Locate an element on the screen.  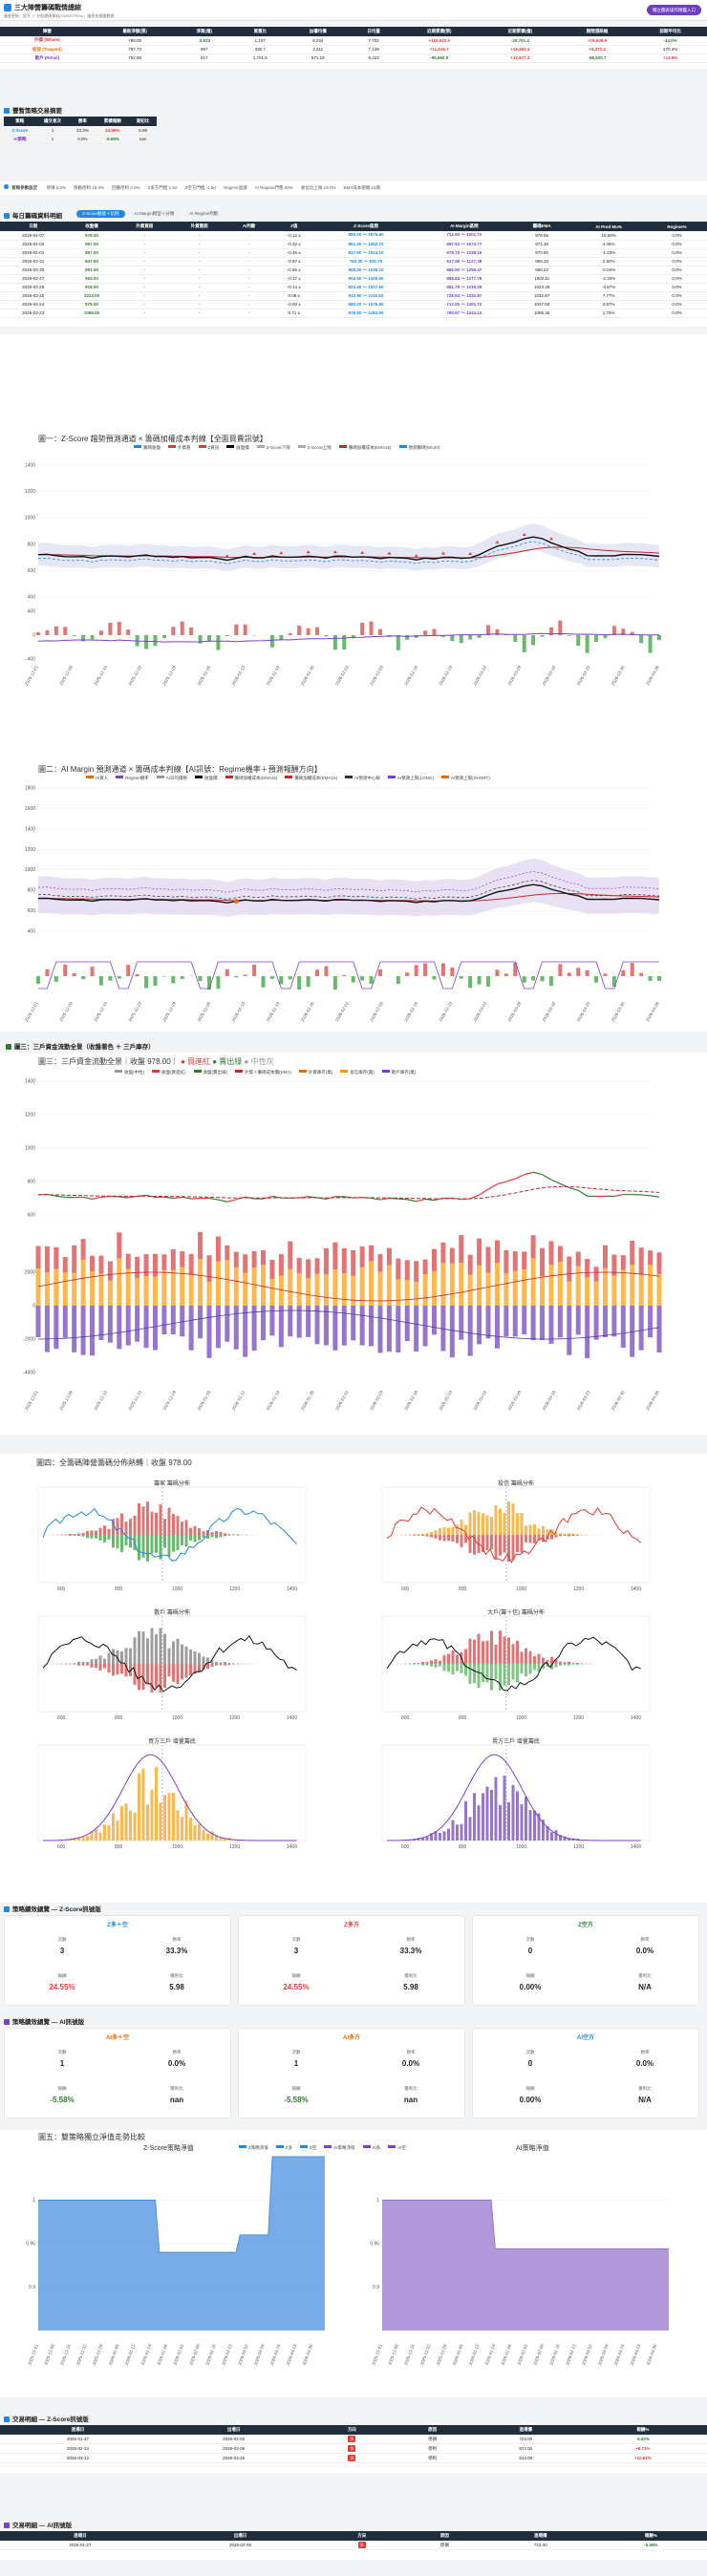
summary-col-7: 近期累積(億) is located at coordinates (520, 31).